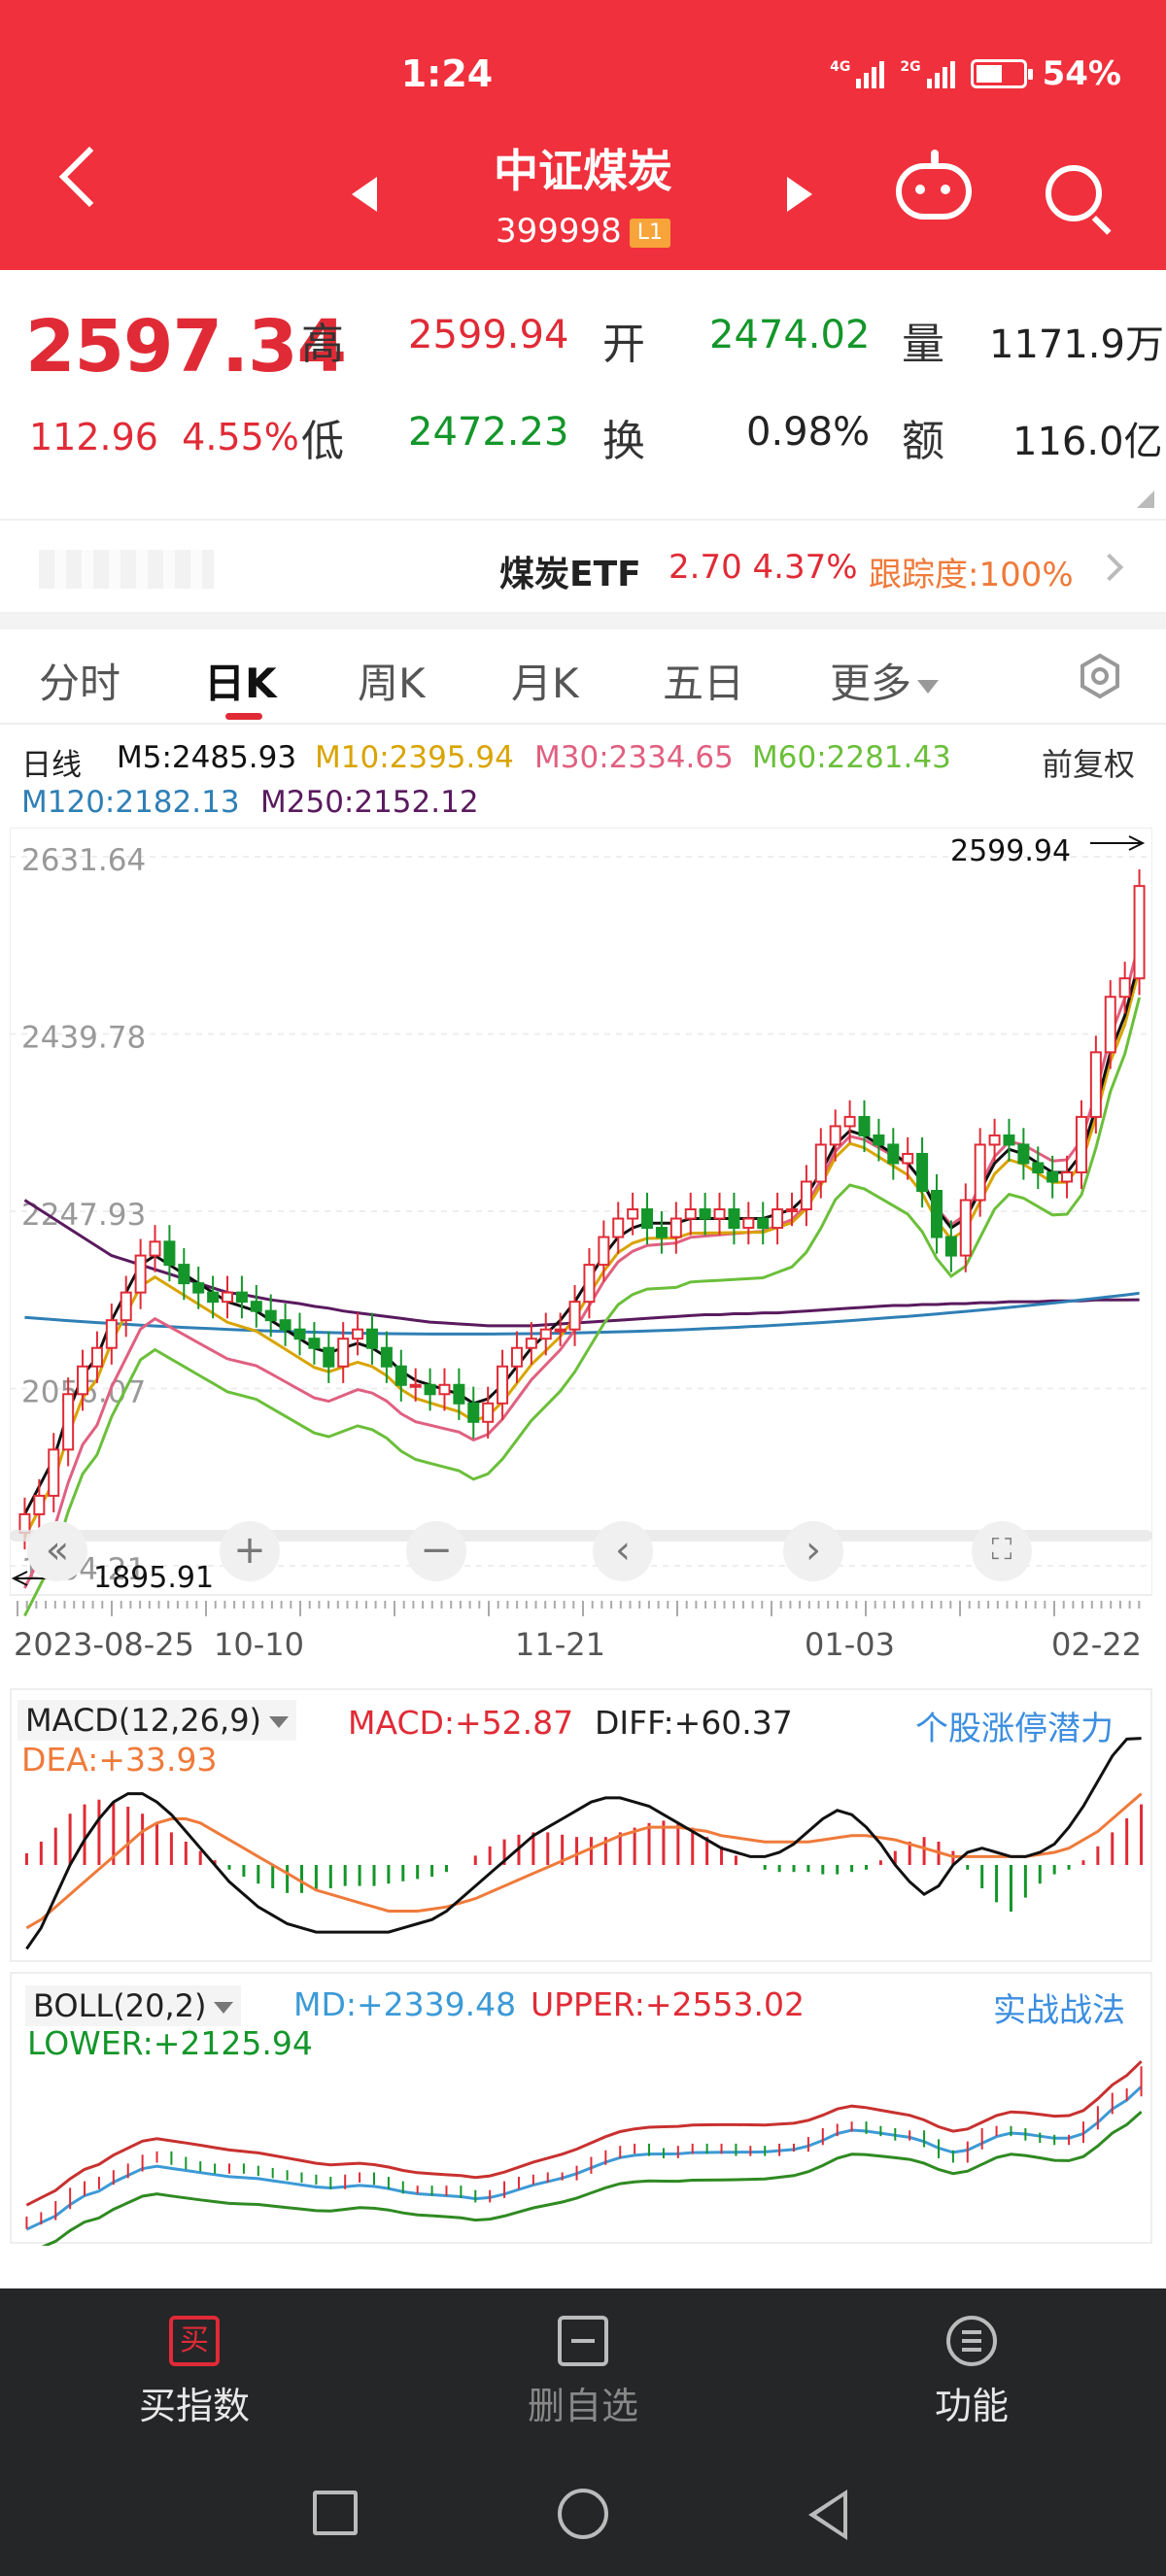 Image resolution: width=1166 pixels, height=2576 pixels. What do you see at coordinates (1002, 1551) in the screenshot?
I see `fullscreen-button: ⛶` at bounding box center [1002, 1551].